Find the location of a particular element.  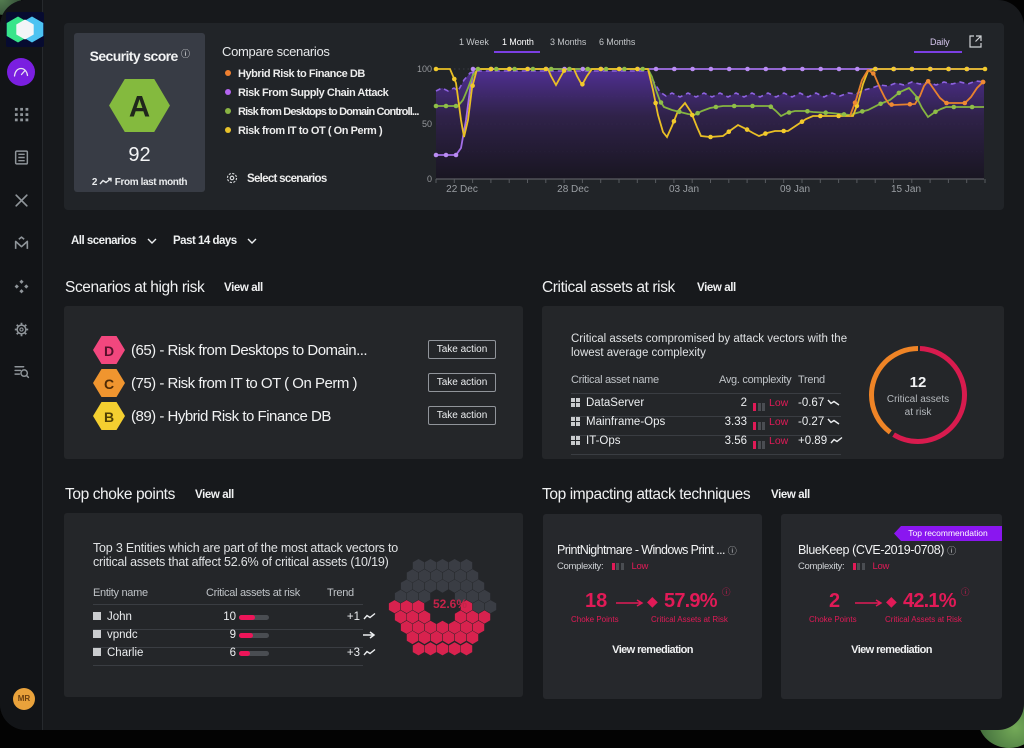

svg-text: 03 Jan is located at coordinates (684, 189).